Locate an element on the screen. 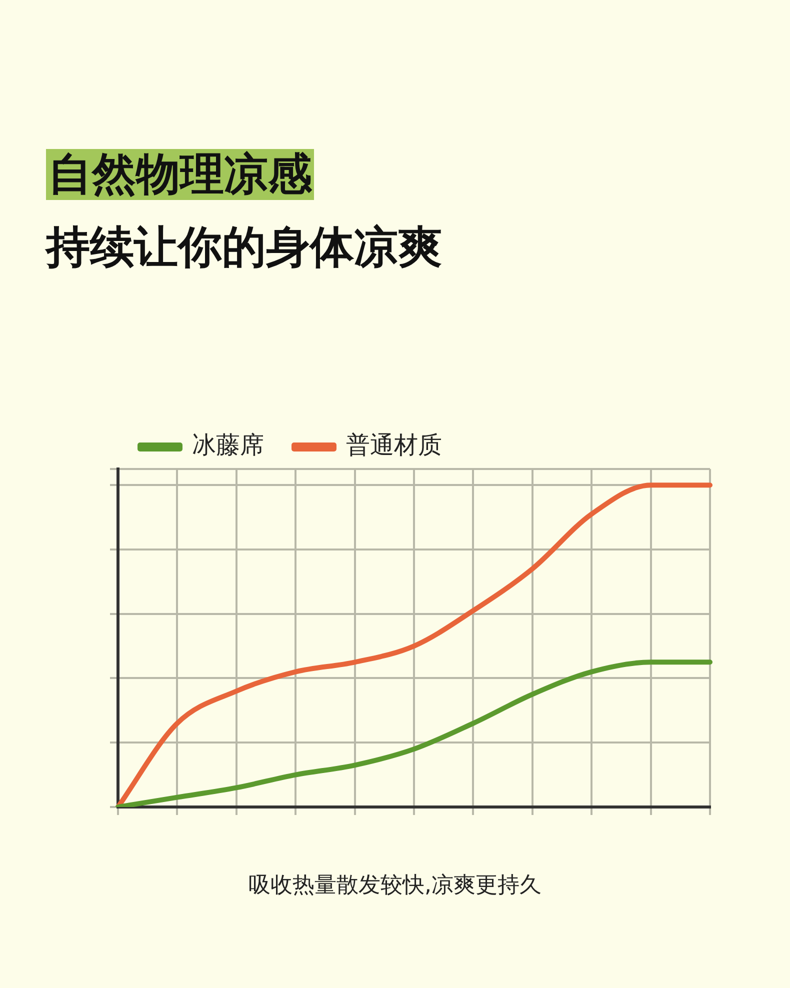 Image resolution: width=790 pixels, height=988 pixels. text: 吸收热量散发较快,凉爽更持久 is located at coordinates (395, 886).